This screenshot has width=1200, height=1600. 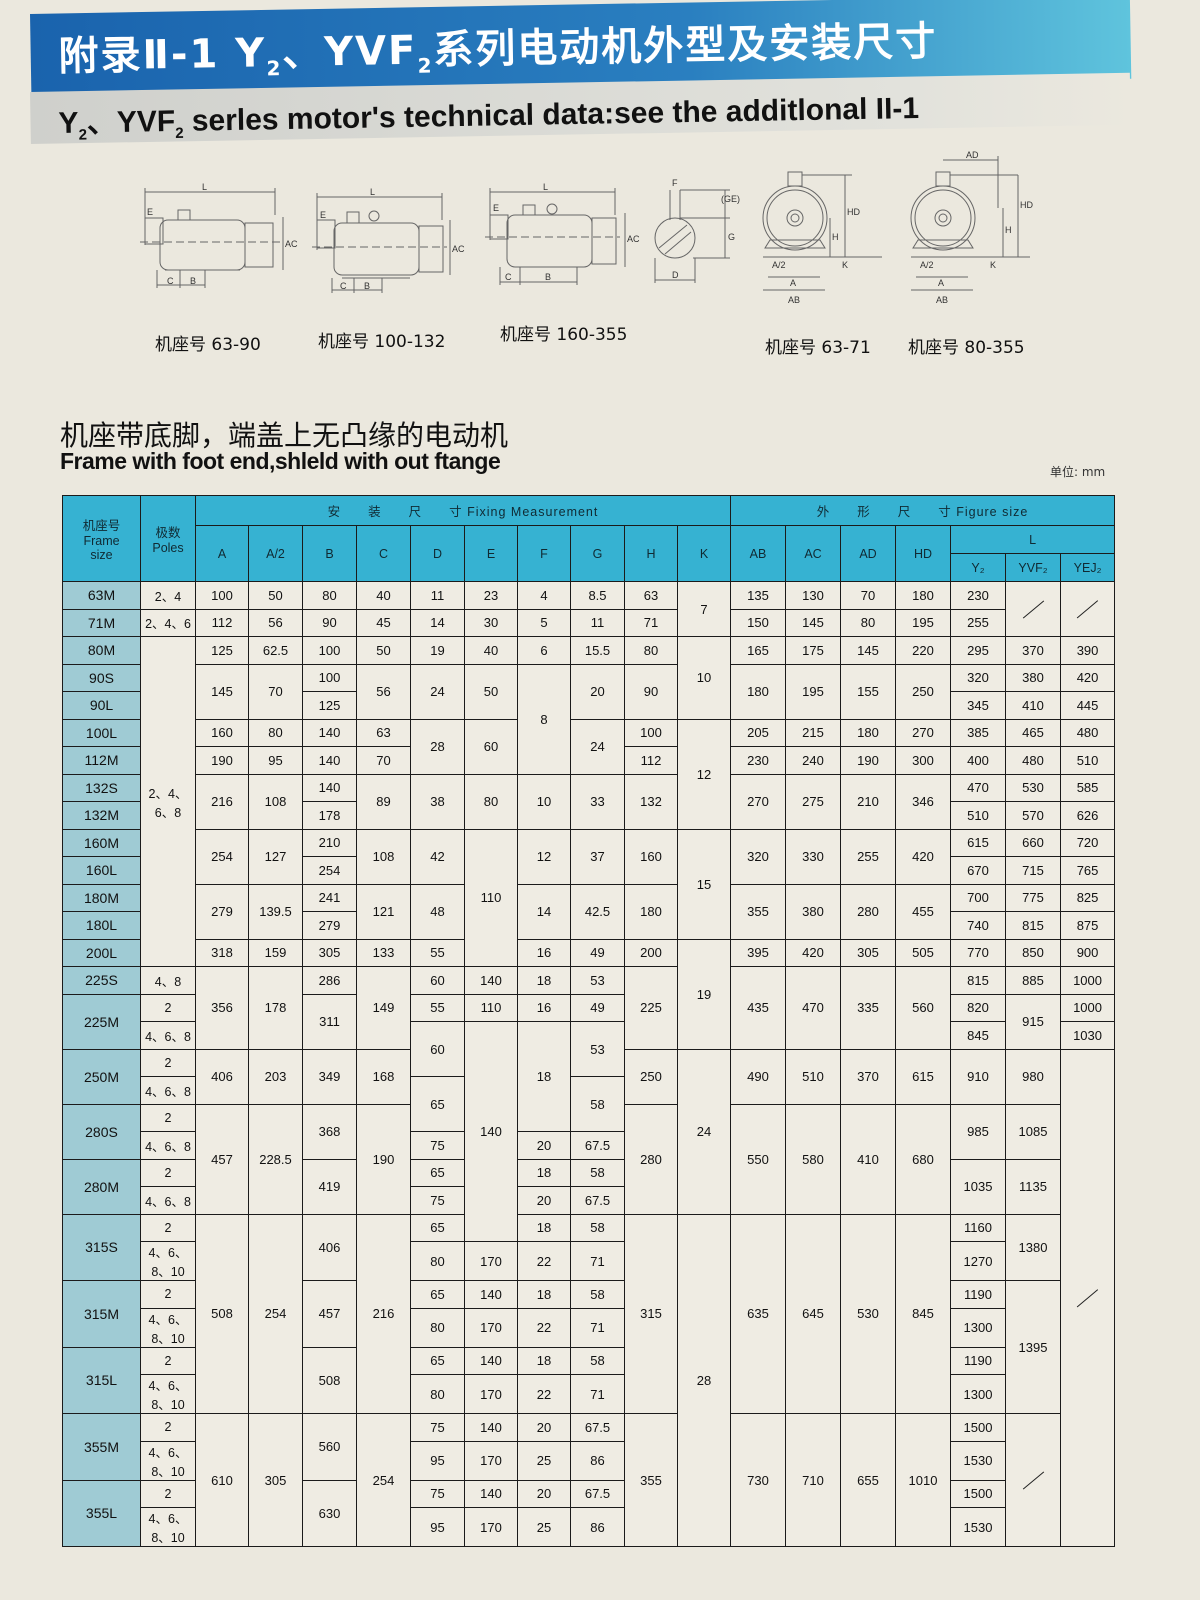 I want to click on table-row: 160L 254 670 715 765, so click(x=589, y=870).